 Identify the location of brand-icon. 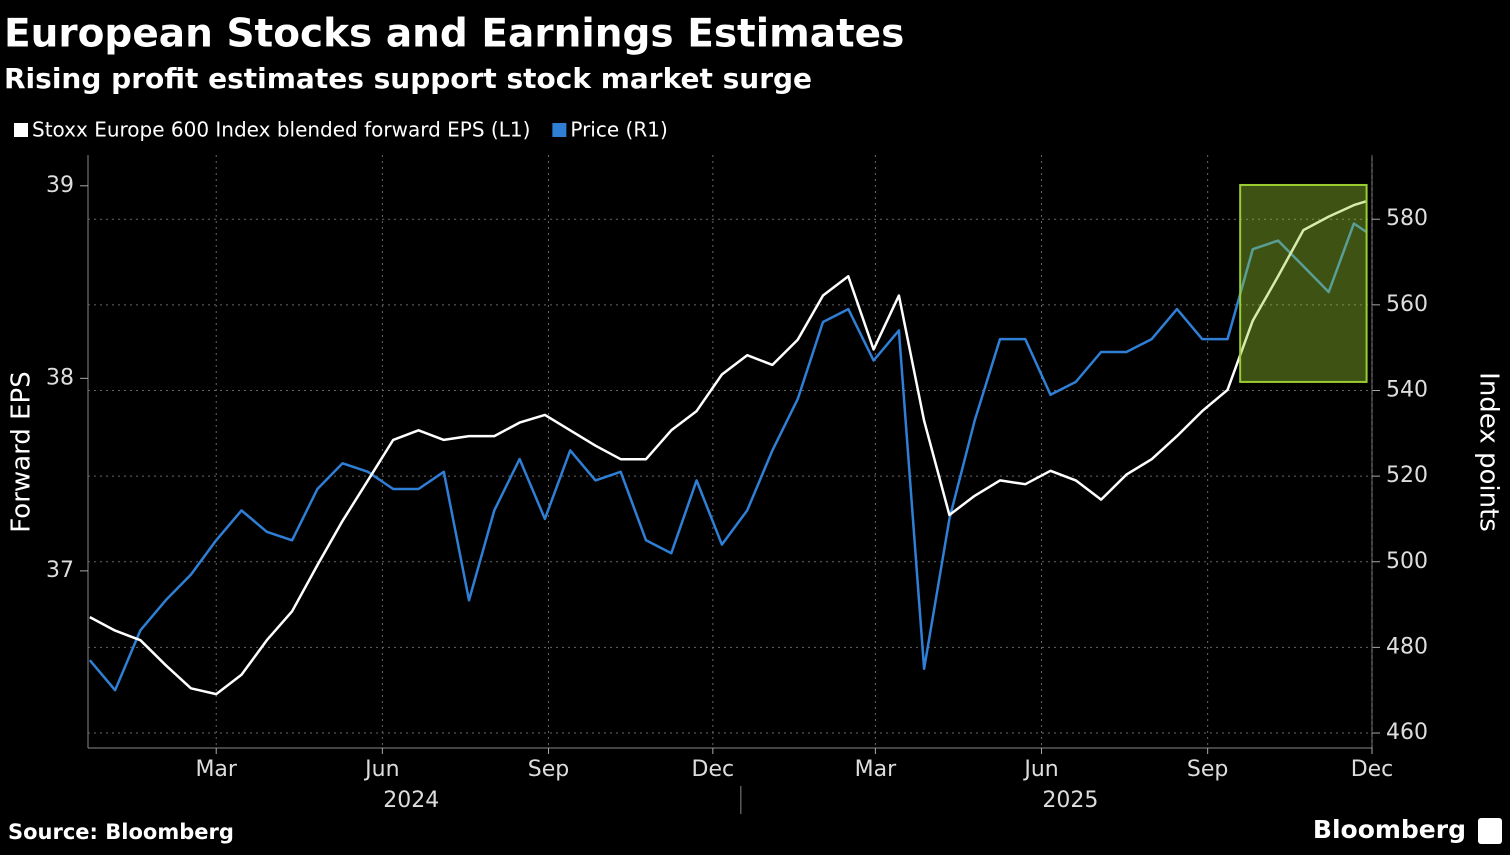
(1490, 831).